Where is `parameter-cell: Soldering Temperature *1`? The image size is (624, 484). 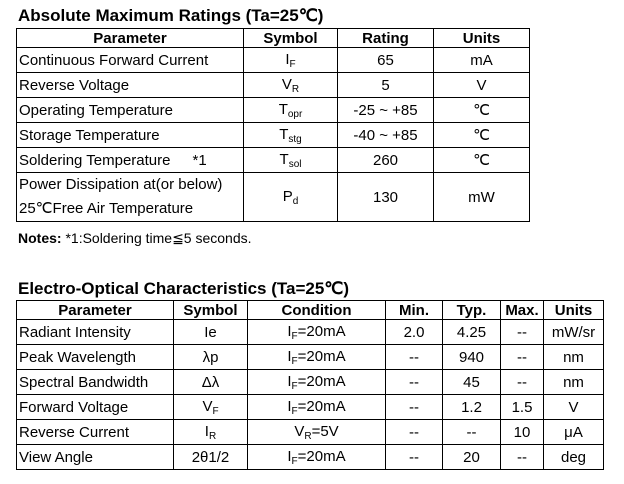
parameter-cell: Soldering Temperature *1 is located at coordinates (130, 160).